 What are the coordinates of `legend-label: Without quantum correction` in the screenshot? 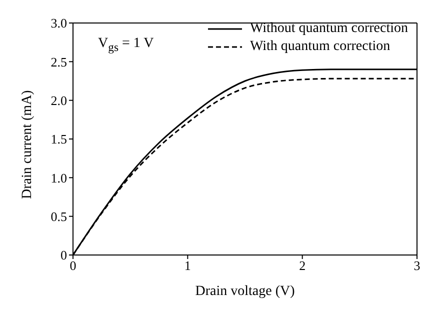 It's located at (329, 29).